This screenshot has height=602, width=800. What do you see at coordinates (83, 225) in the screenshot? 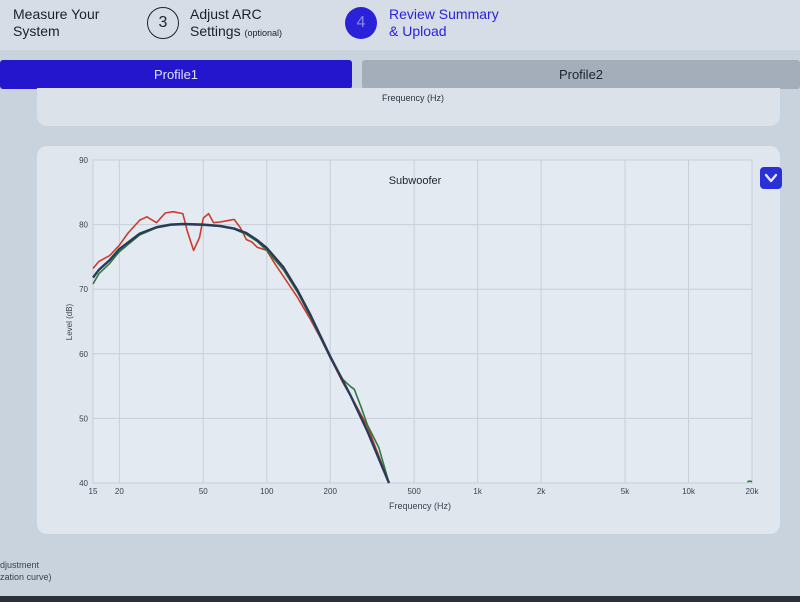
I see `y-tick-label: 80` at bounding box center [83, 225].